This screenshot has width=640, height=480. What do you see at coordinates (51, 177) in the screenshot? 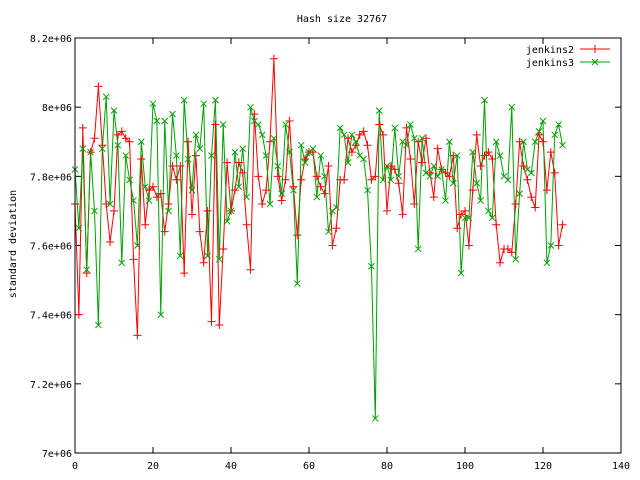
I see `y-tick-label: 7.8e+06` at bounding box center [51, 177].